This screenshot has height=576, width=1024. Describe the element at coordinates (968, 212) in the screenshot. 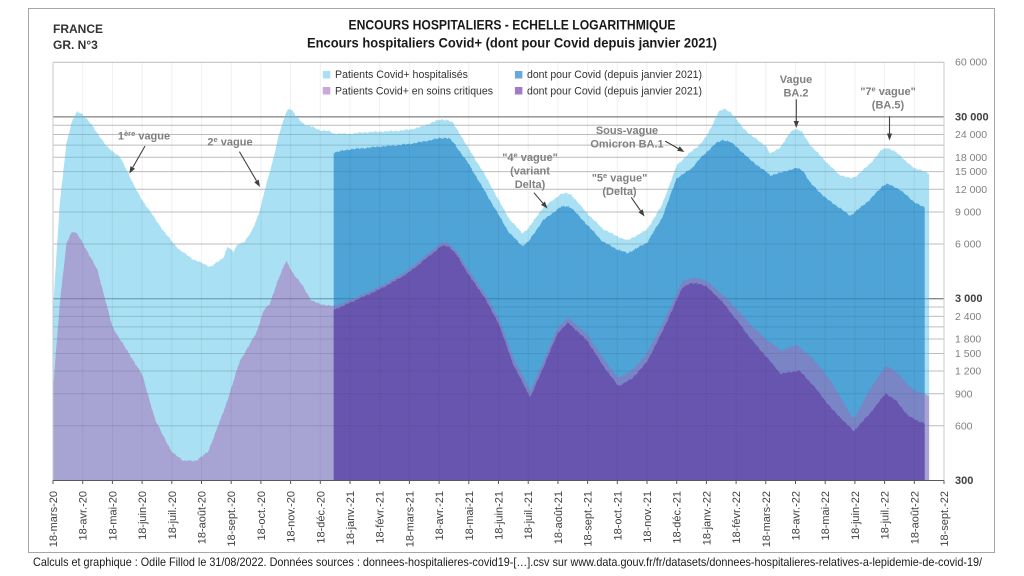

I see `svg-text: 9 000` at that location.